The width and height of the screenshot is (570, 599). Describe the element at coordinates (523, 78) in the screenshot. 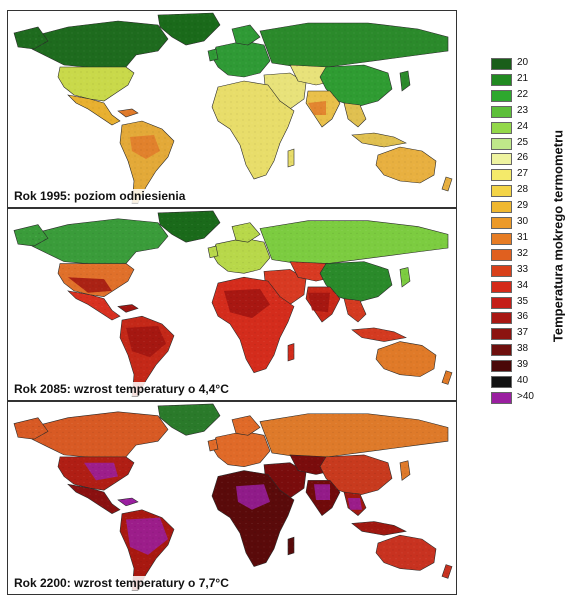

I see `legend-label: 21` at that location.